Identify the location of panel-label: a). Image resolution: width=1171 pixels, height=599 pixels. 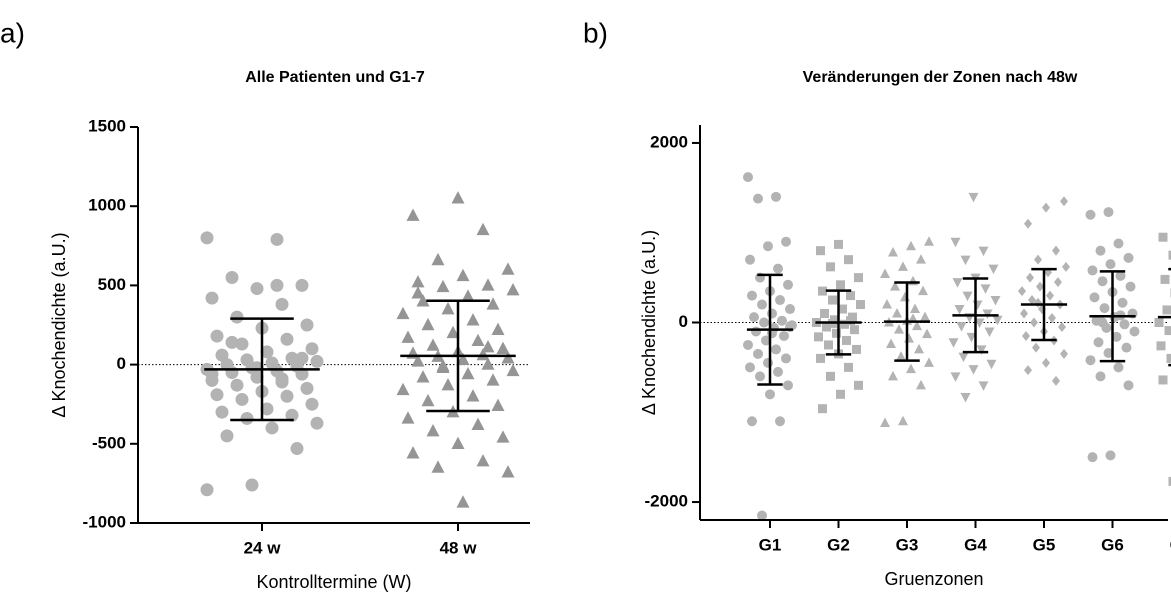
(12, 32).